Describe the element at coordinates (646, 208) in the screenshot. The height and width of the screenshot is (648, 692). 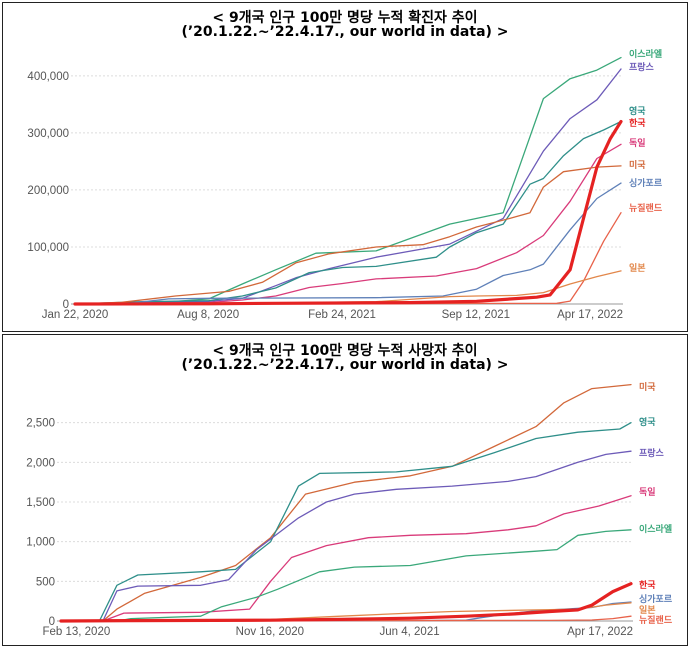
I see `cases-series-label: 뉴질랜드` at that location.